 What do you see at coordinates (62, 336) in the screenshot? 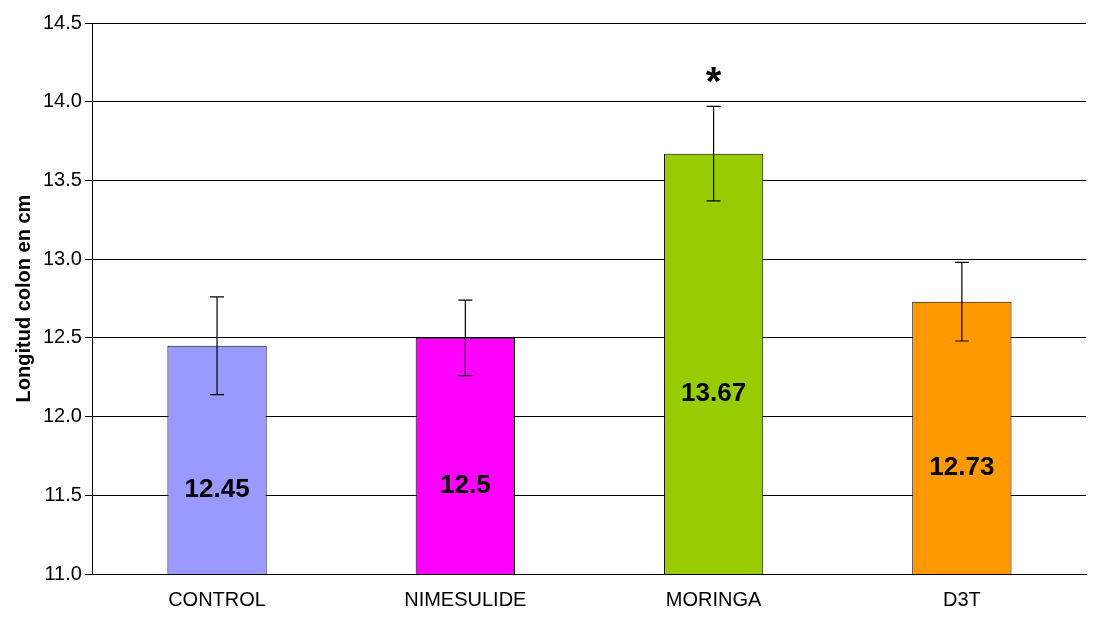
I see `y-tick-label: 12.5` at bounding box center [62, 336].